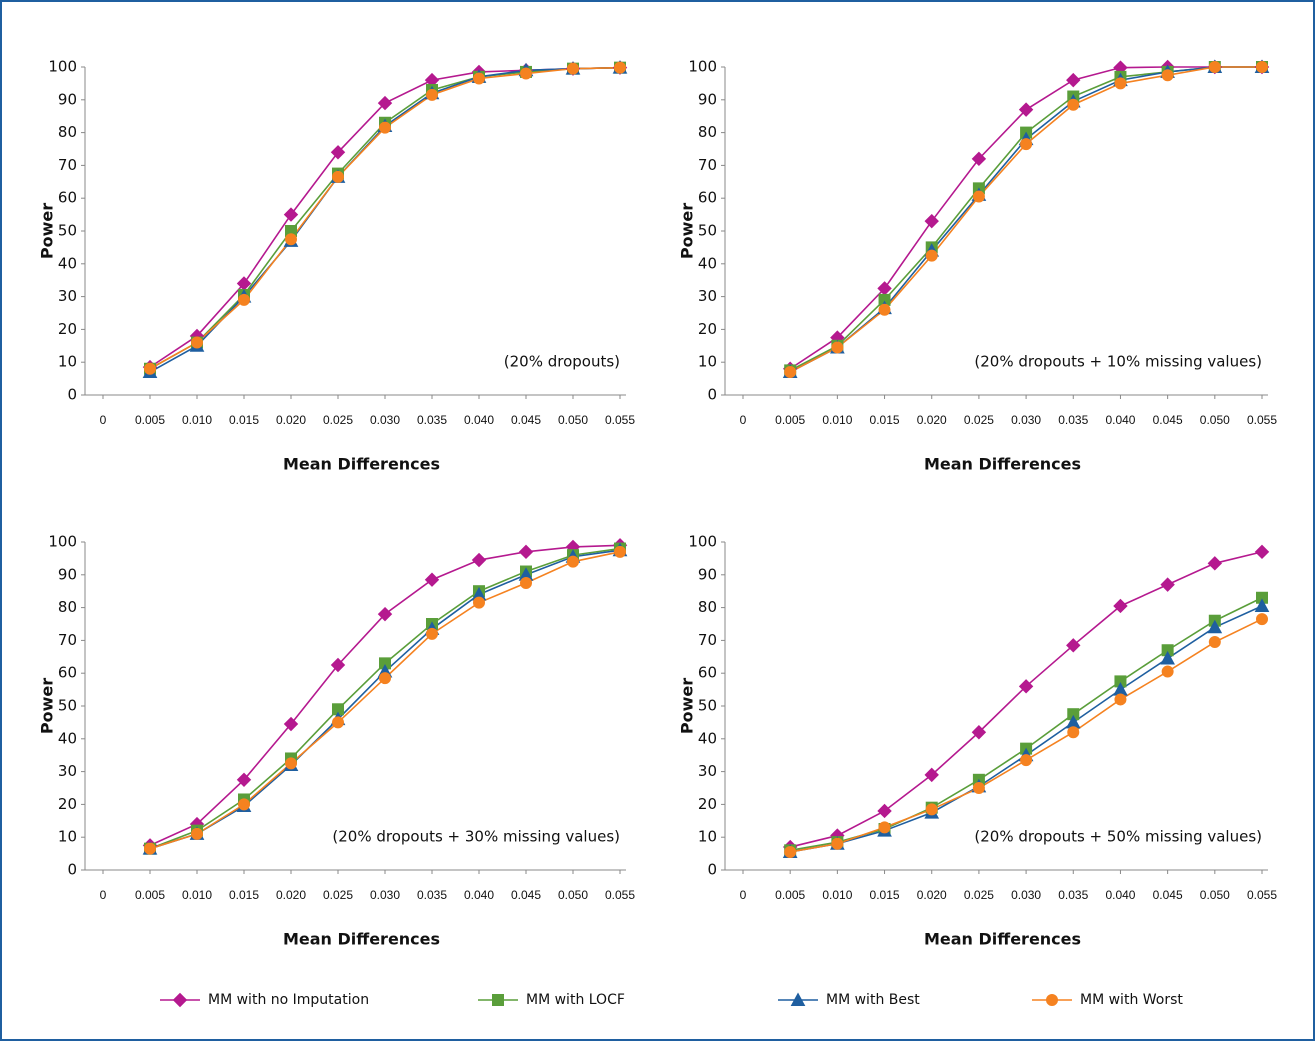 The image size is (1315, 1041). Describe the element at coordinates (72, 395) in the screenshot. I see `y-tick-label: 0` at that location.